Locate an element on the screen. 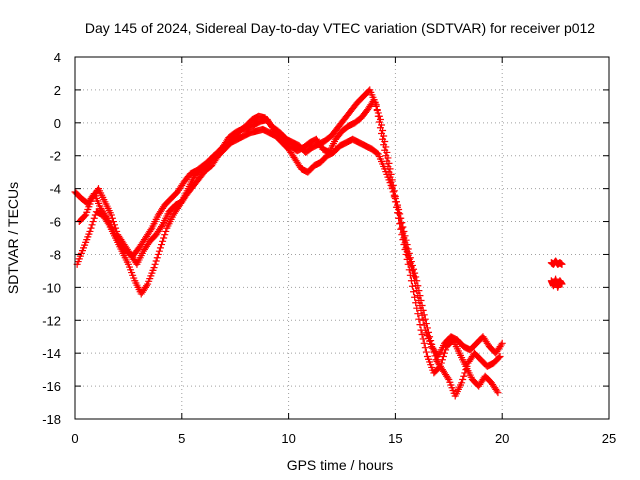  y-tick-label: -14 is located at coordinates (51, 353).